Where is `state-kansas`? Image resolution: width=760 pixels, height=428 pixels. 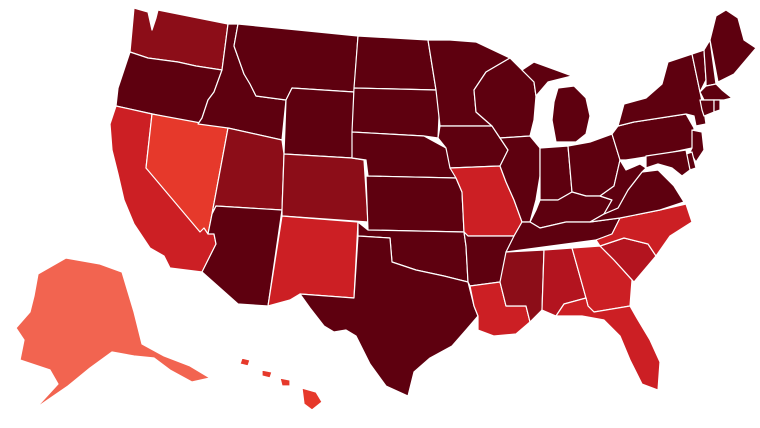 state-kansas is located at coordinates (415, 204).